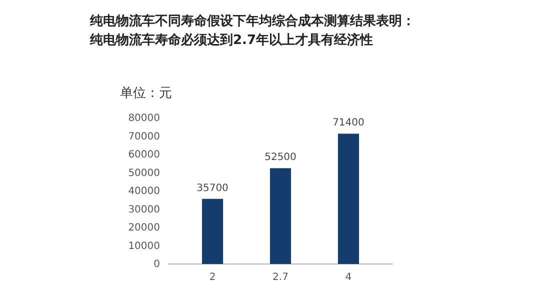 This screenshot has height=294, width=550. I want to click on y-tick-label: 40000, so click(144, 192).